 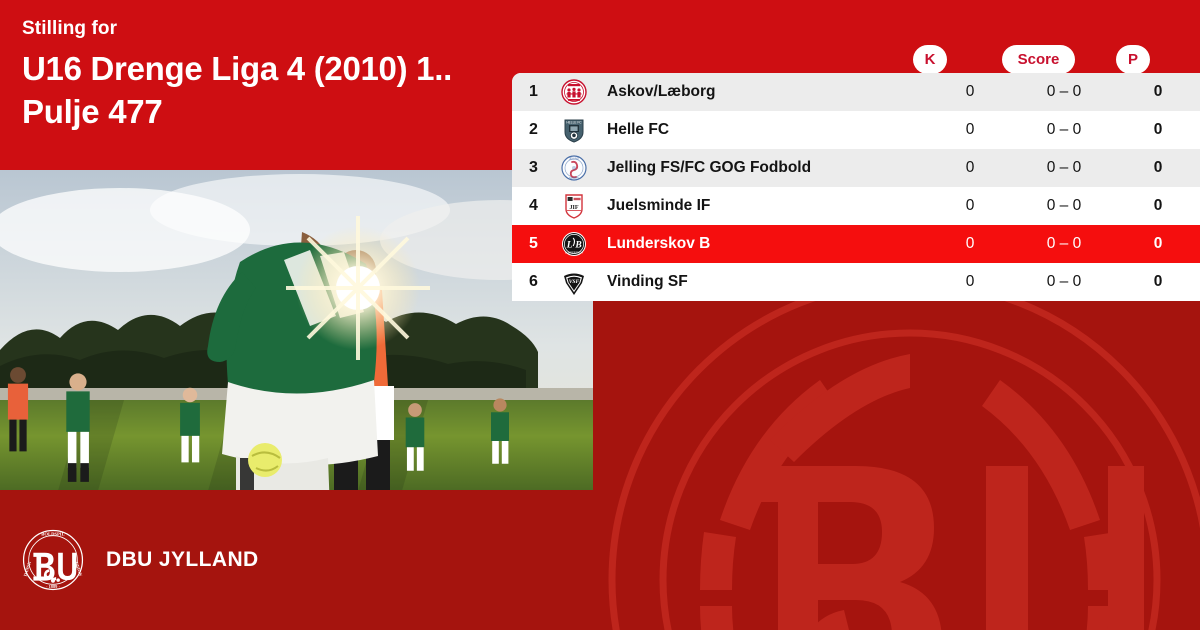 What do you see at coordinates (53, 586) in the screenshot?
I see `svg-text: · 1889 ·` at bounding box center [53, 586].